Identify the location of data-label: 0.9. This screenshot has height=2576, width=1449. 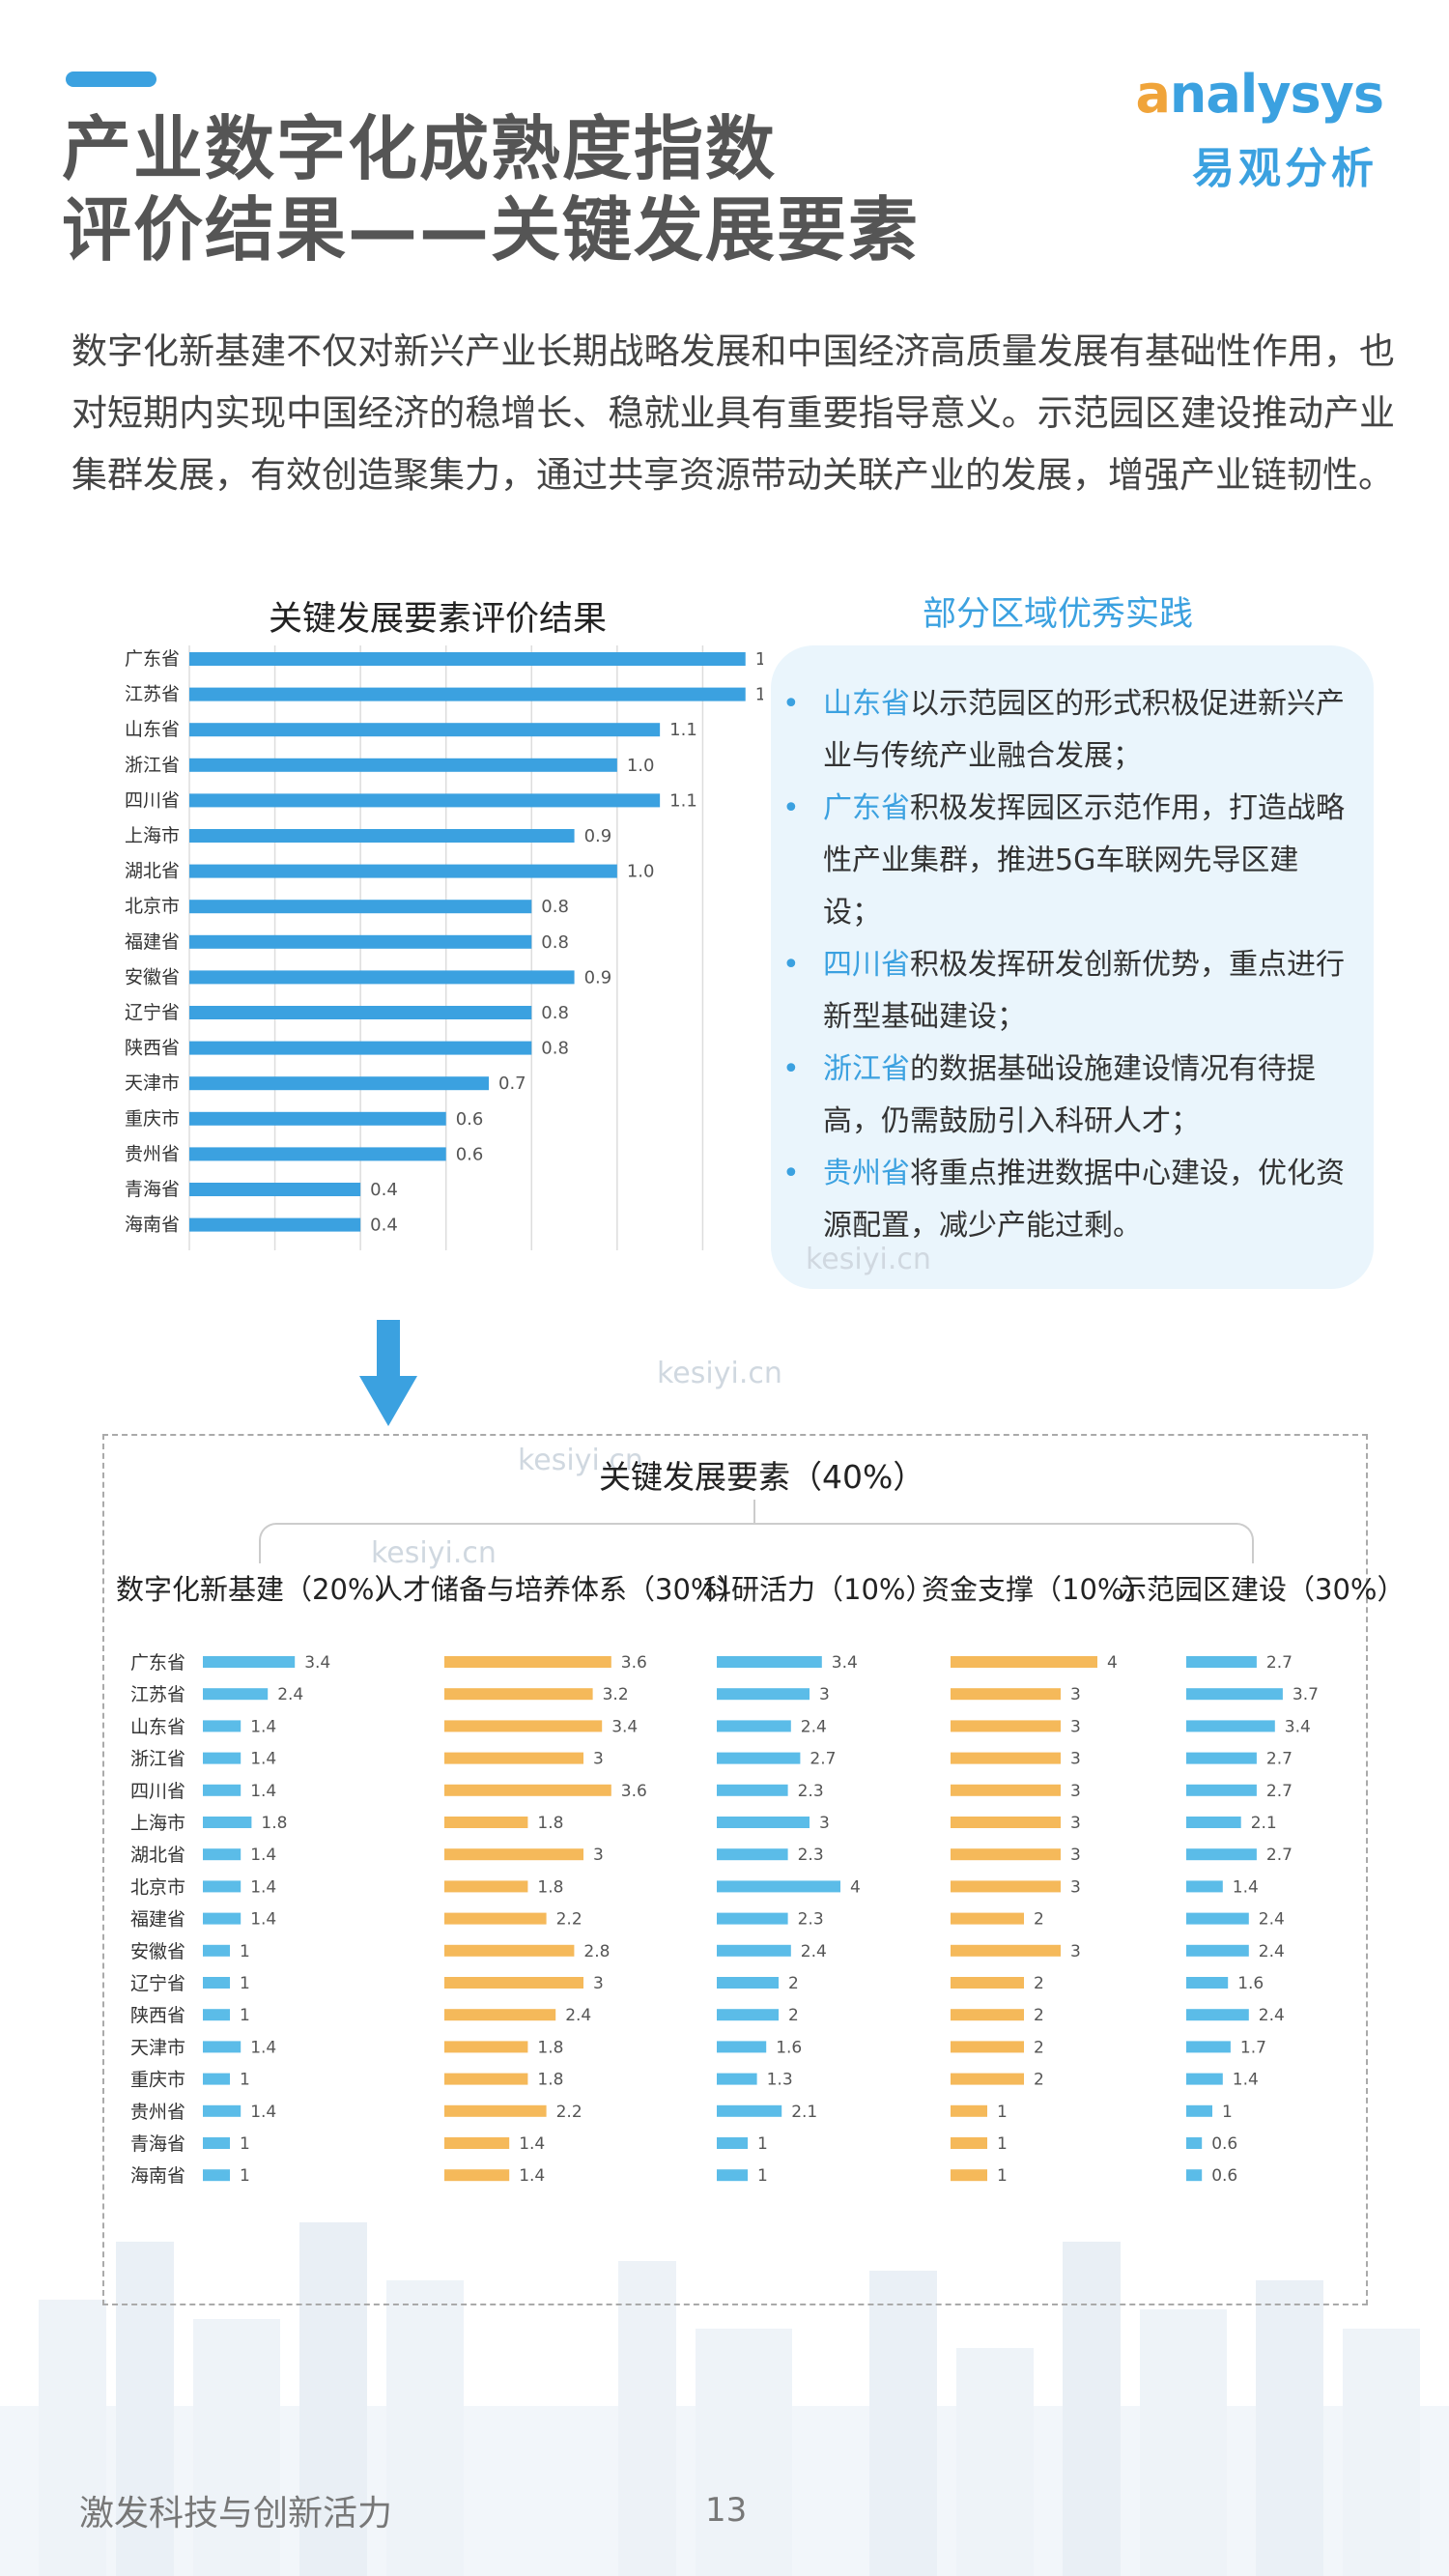
(598, 977).